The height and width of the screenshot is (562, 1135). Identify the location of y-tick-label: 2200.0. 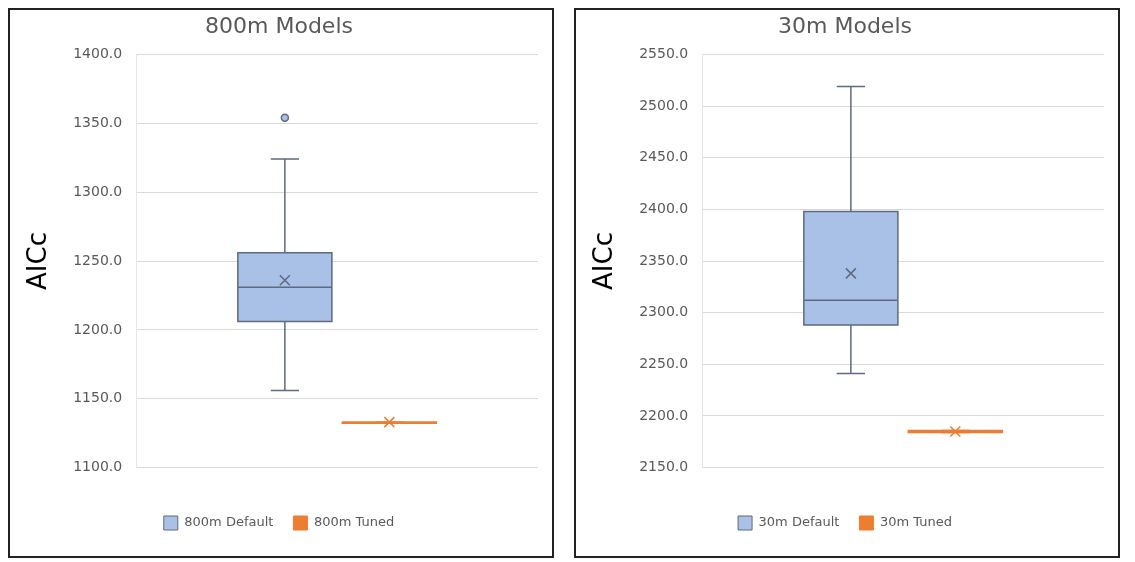
(664, 414).